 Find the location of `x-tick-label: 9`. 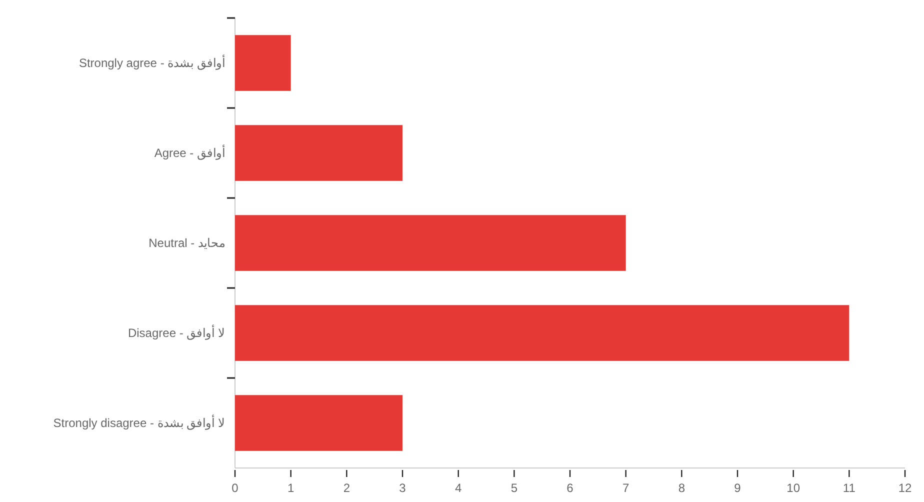

x-tick-label: 9 is located at coordinates (738, 488).